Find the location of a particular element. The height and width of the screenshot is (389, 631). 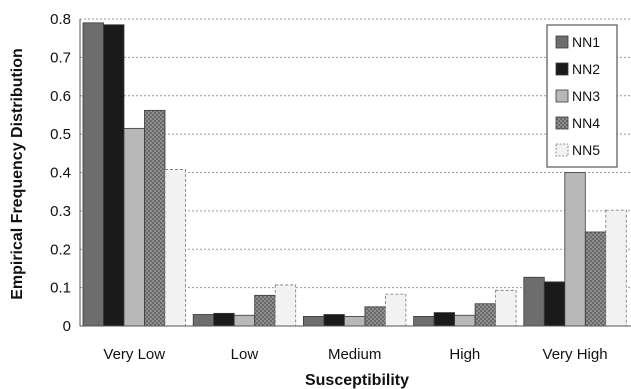

bar-nn4-low is located at coordinates (265, 310).